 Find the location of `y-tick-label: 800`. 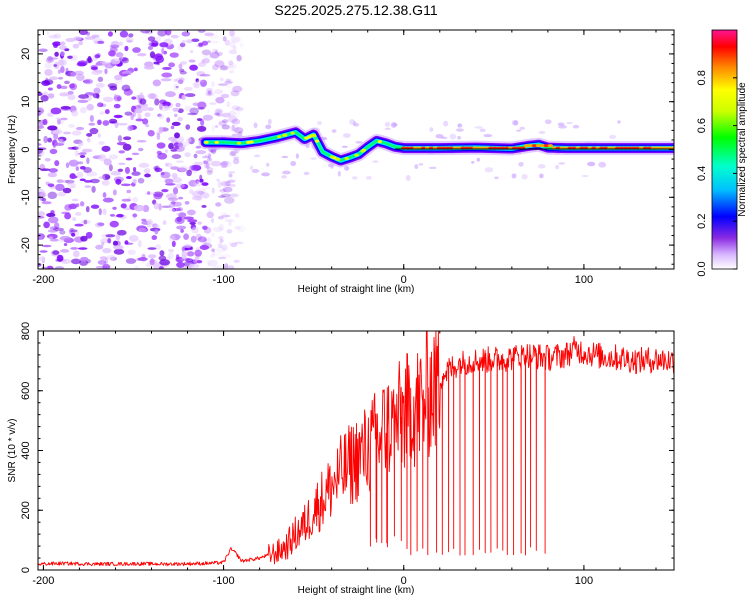

y-tick-label: 800 is located at coordinates (26, 331).